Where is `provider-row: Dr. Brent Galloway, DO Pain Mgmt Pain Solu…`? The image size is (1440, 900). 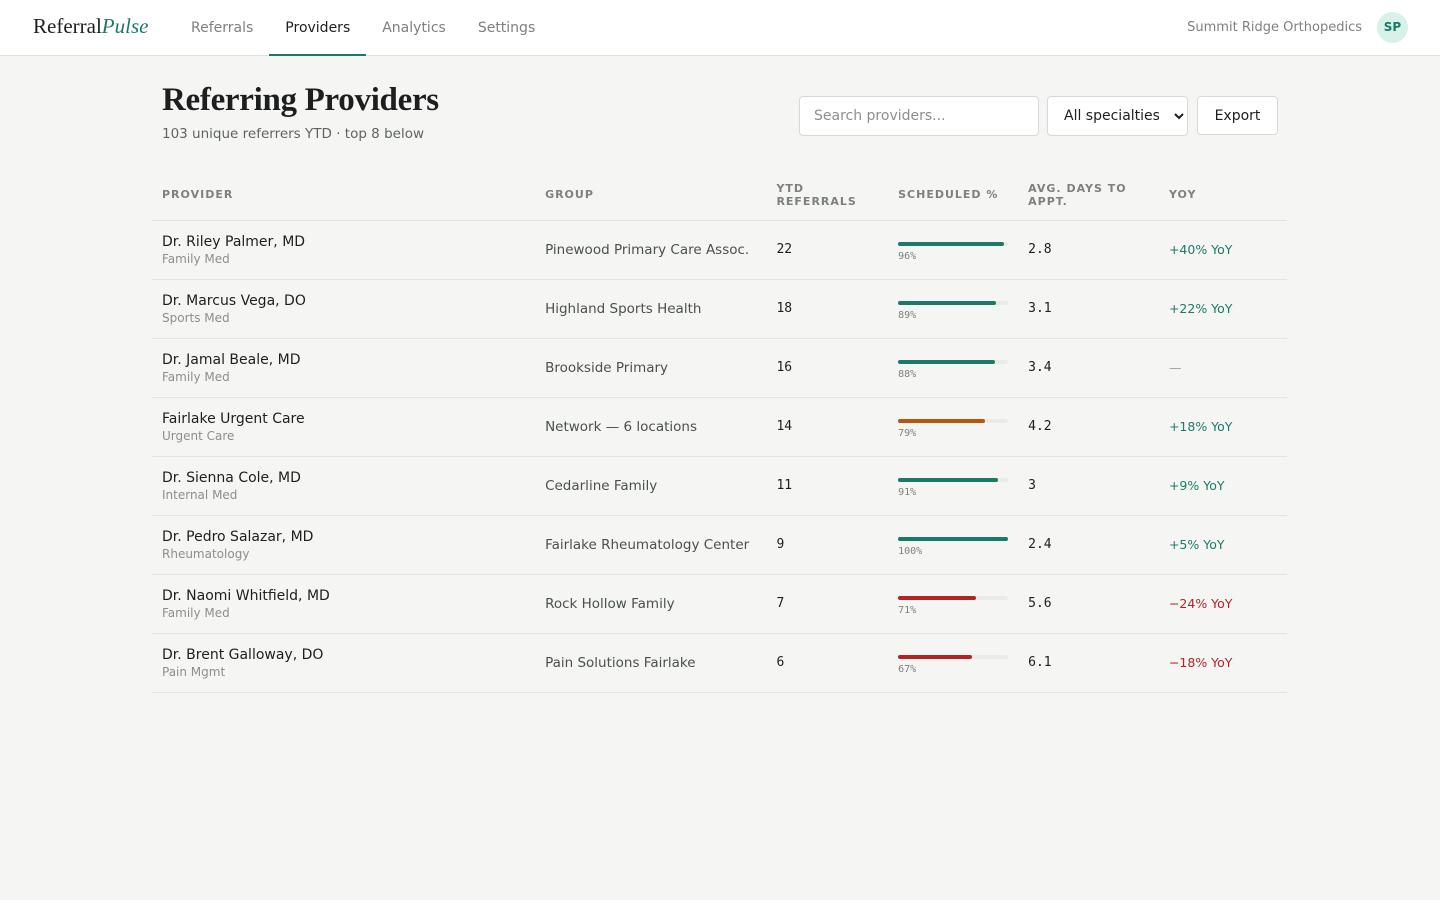
provider-row: Dr. Brent Galloway, DO Pain Mgmt Pain Solu… is located at coordinates (719, 663).